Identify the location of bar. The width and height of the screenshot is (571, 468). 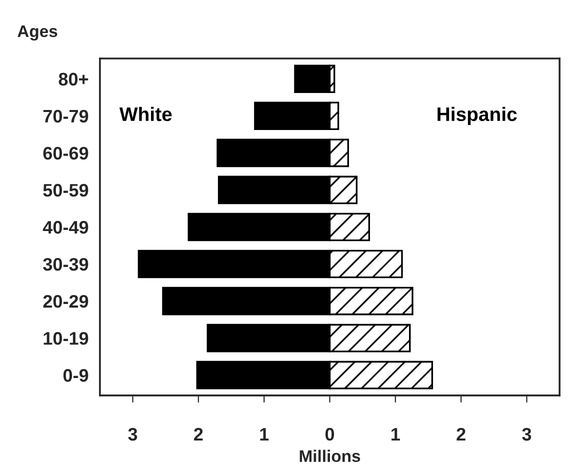
(312, 79).